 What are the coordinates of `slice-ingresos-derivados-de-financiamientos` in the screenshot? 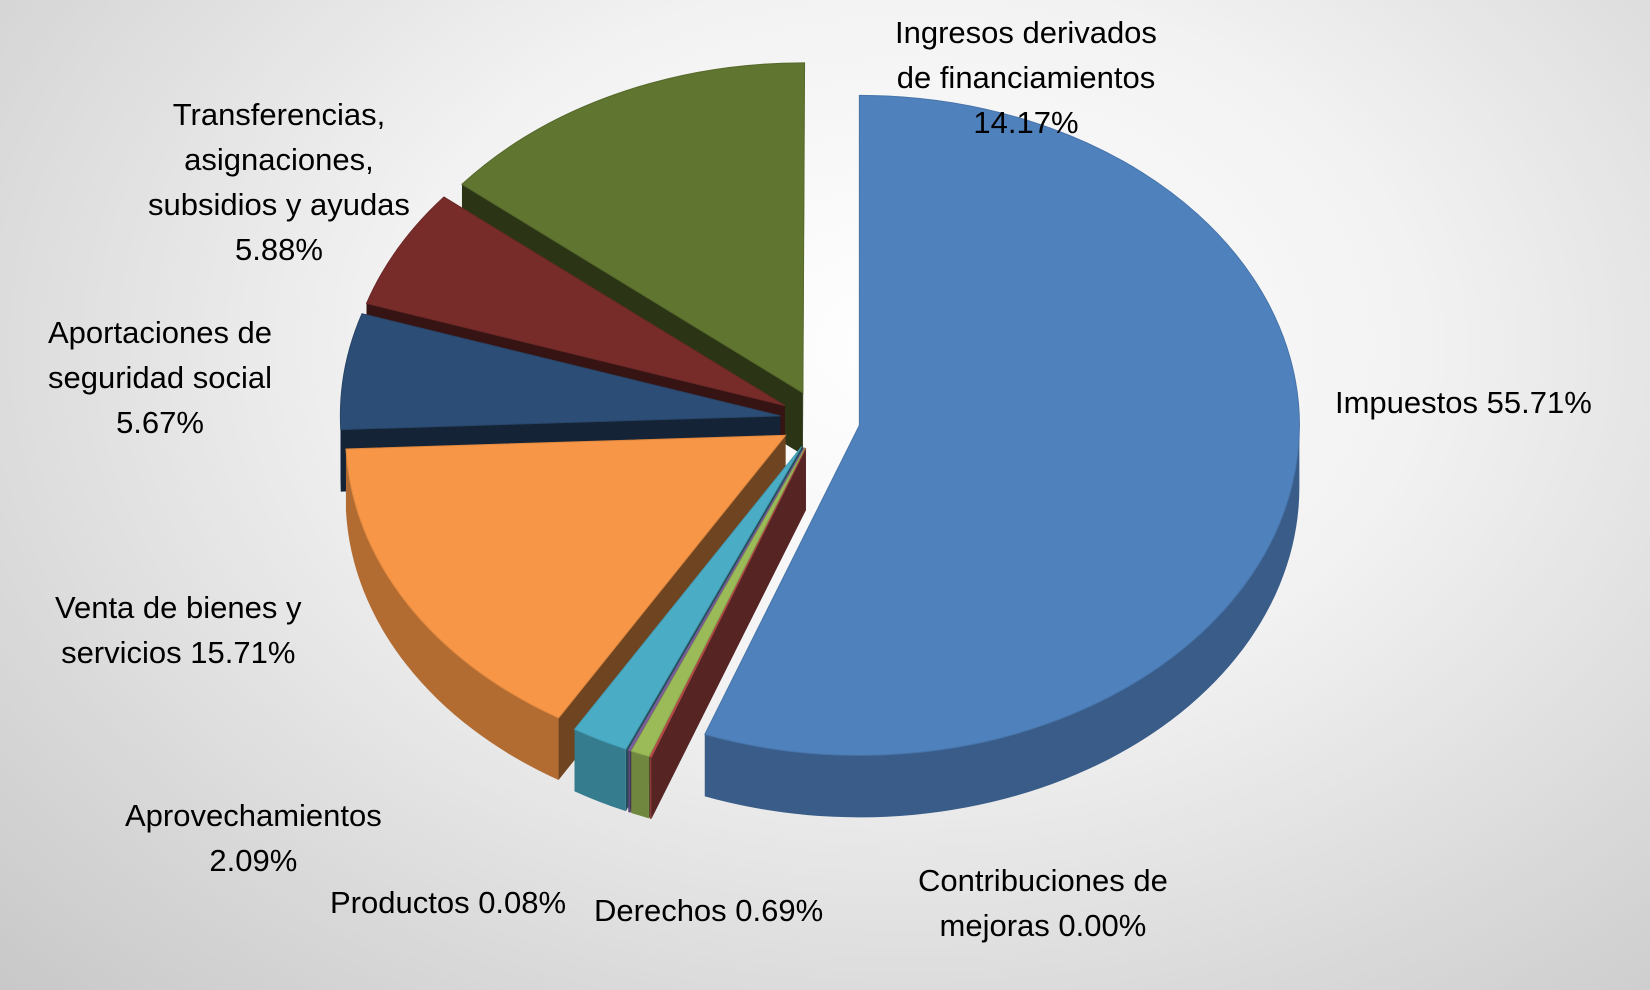 It's located at (633, 228).